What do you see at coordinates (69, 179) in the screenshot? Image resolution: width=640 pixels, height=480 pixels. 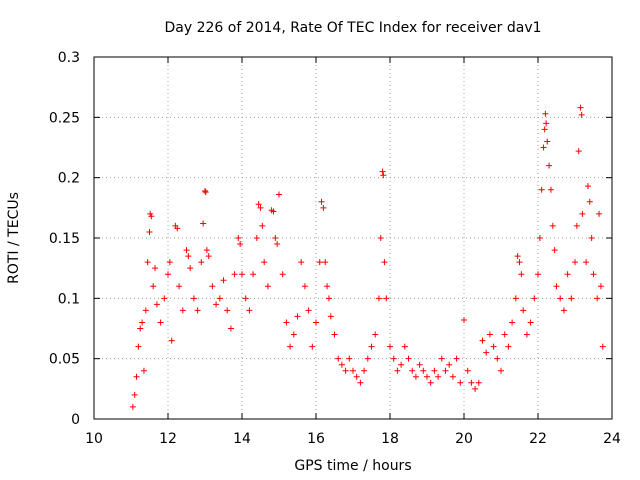 I see `y-tick-label: 0.2` at bounding box center [69, 179].